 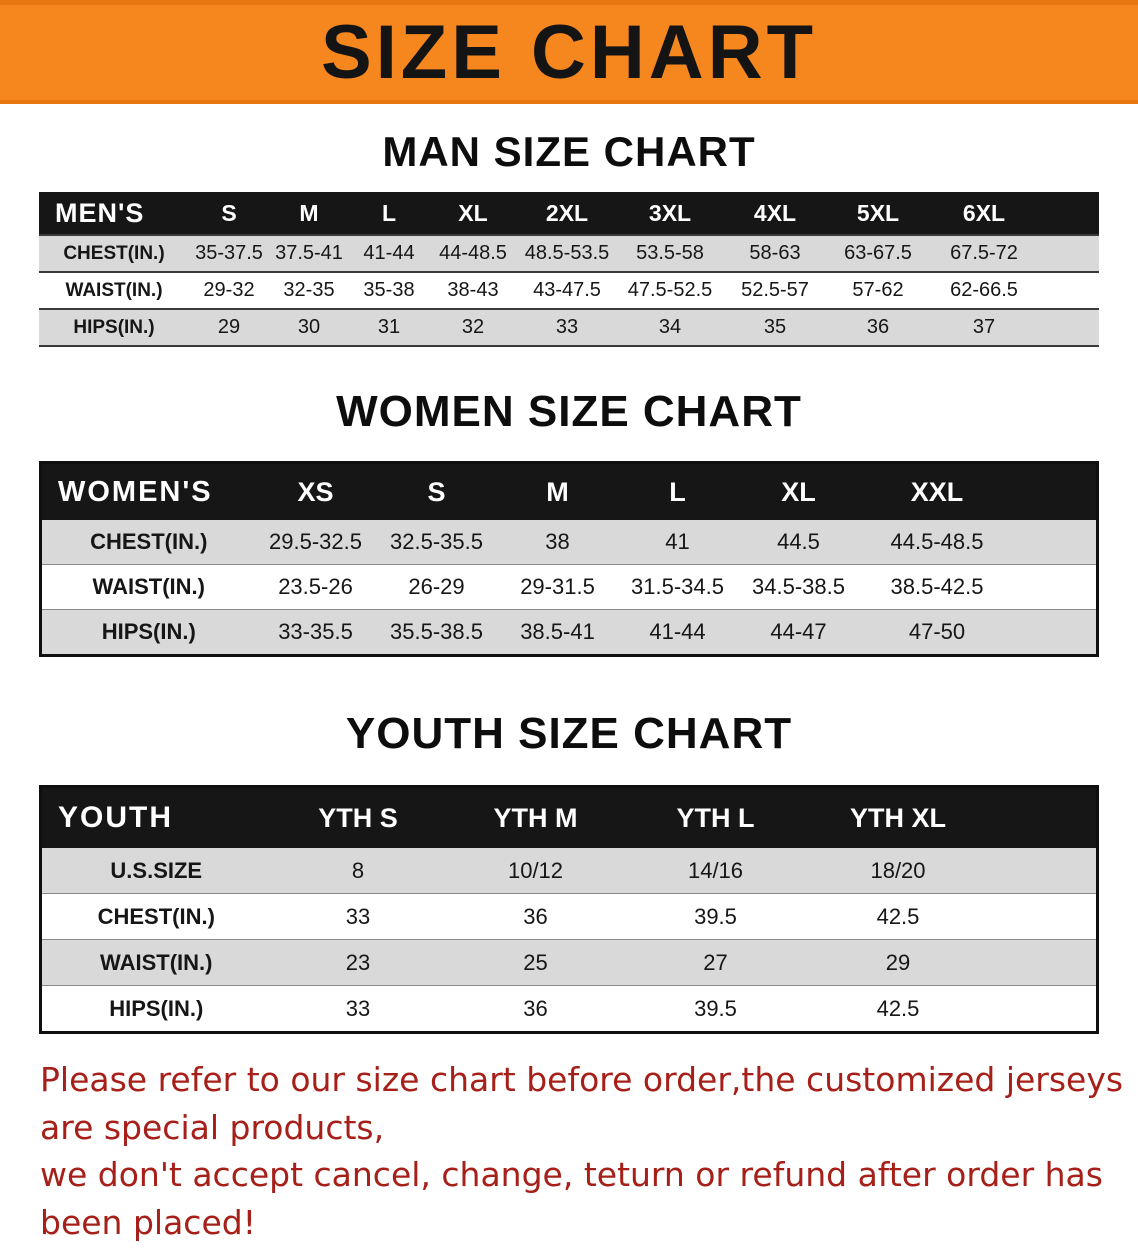 What do you see at coordinates (677, 587) in the screenshot?
I see `size-value-cell: 31.5-34.5` at bounding box center [677, 587].